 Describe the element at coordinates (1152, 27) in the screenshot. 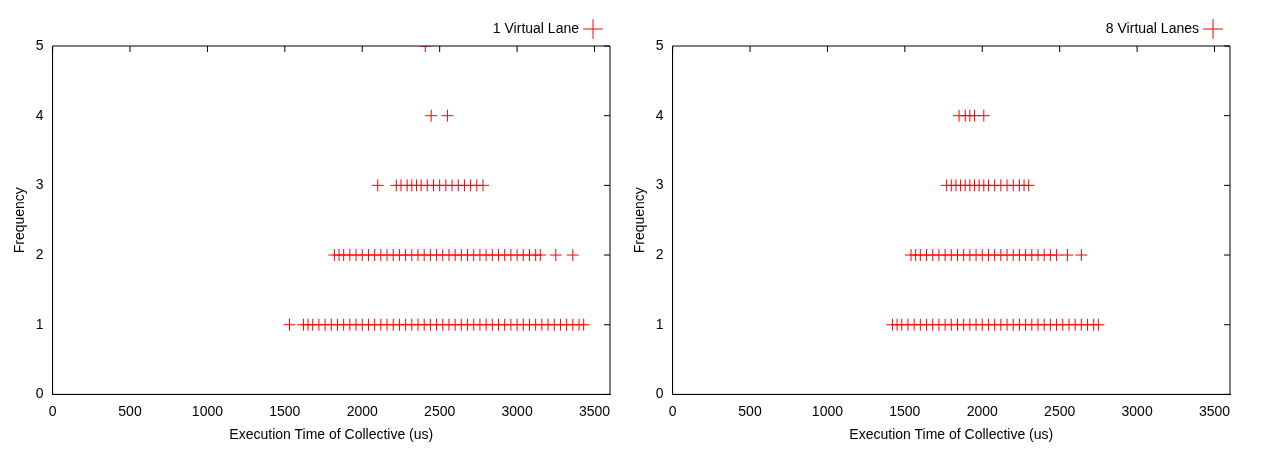

I see `legend-label: 8 Virtual Lanes` at that location.